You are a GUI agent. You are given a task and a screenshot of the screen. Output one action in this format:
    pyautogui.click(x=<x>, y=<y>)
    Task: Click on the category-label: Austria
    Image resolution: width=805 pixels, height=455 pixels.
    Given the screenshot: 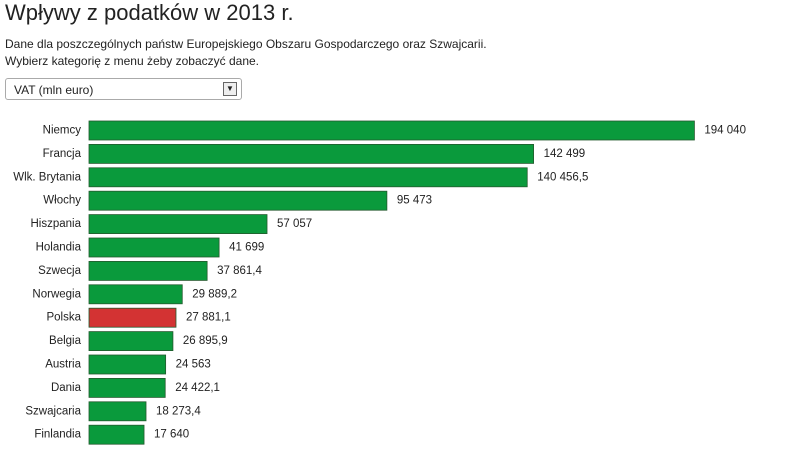 What is the action you would take?
    pyautogui.click(x=63, y=365)
    